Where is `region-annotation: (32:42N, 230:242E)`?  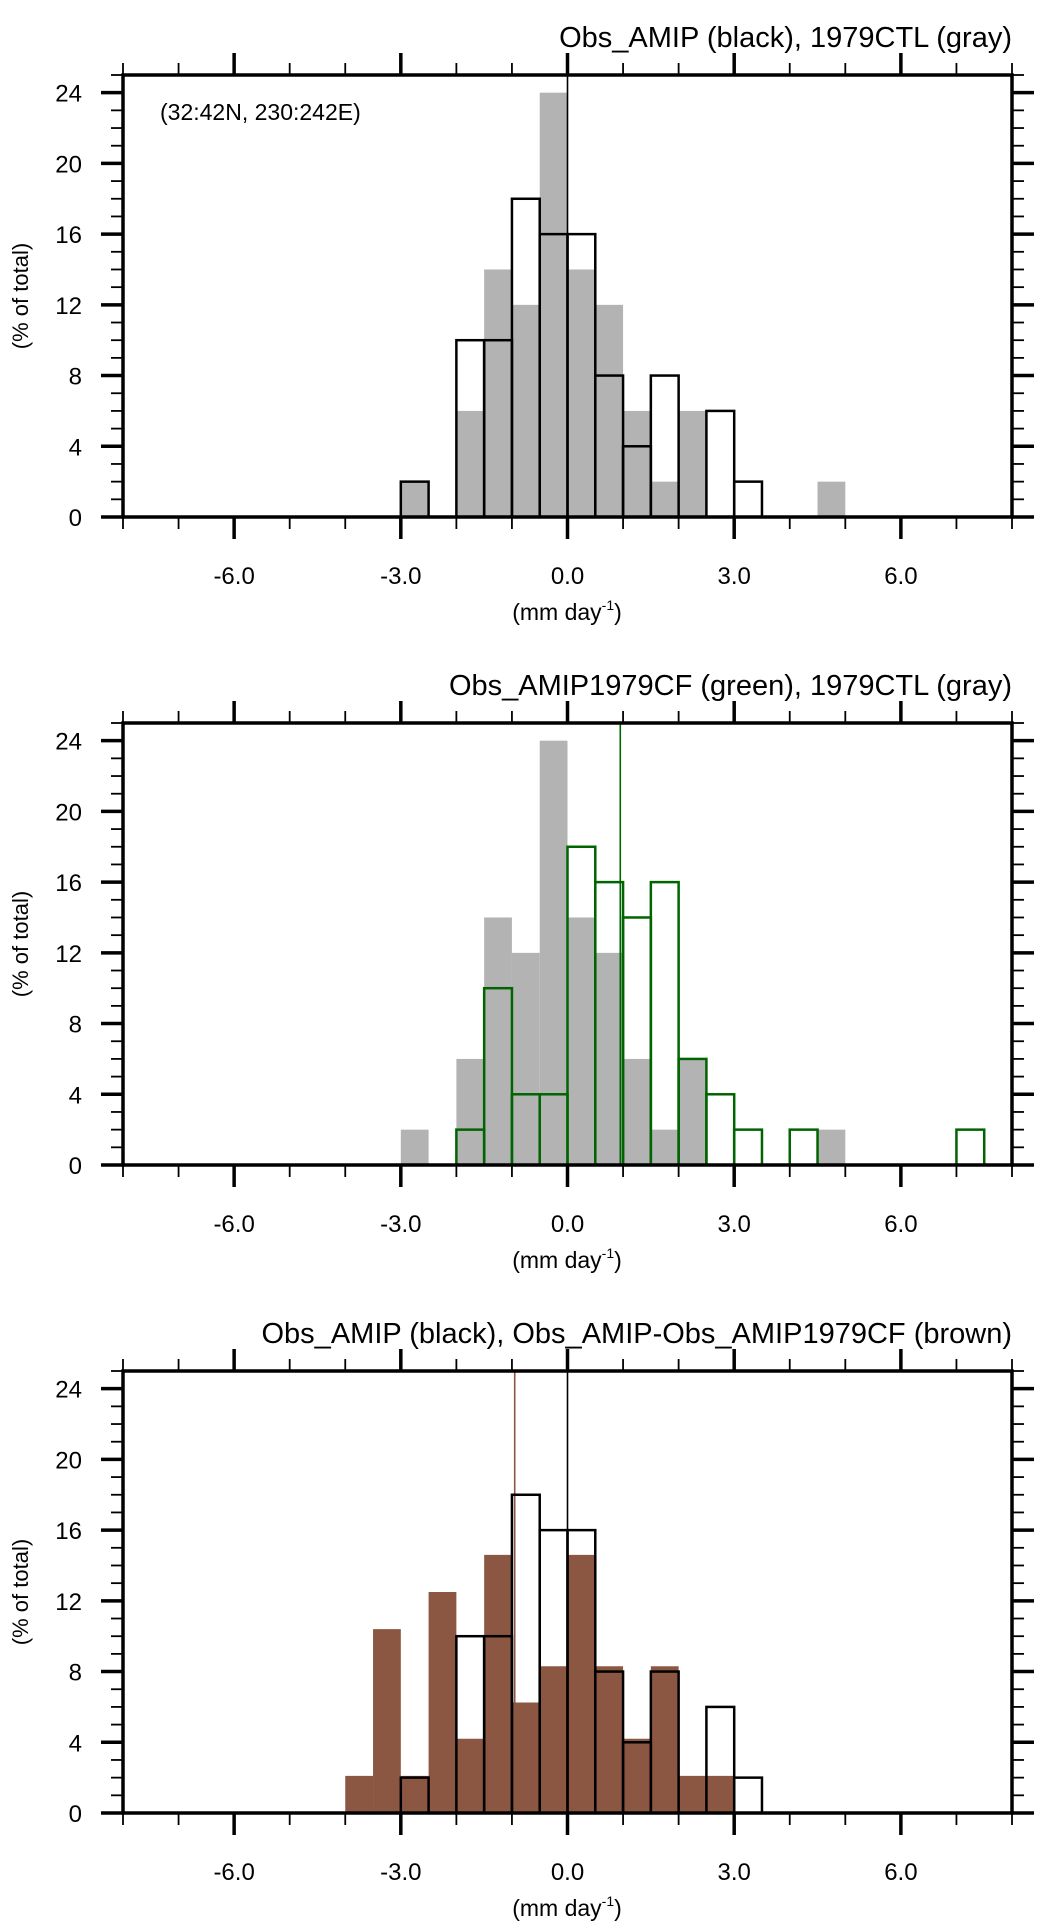 region-annotation: (32:42N, 230:242E) is located at coordinates (260, 112).